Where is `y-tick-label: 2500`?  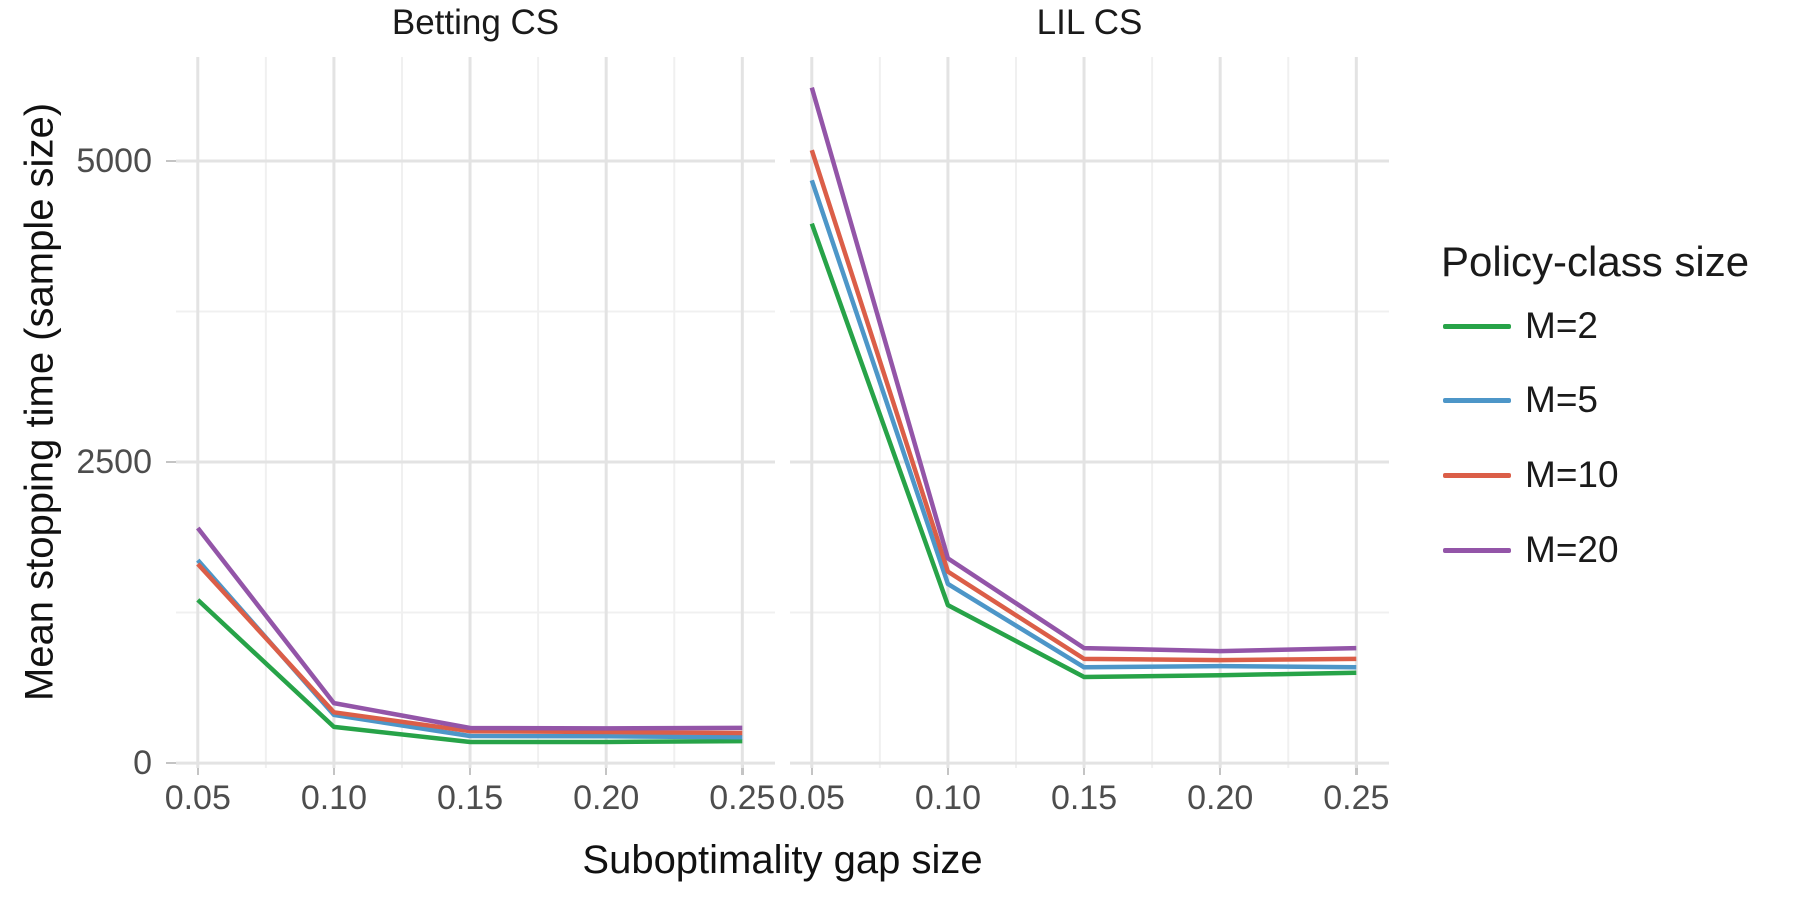 y-tick-label: 2500 is located at coordinates (114, 462).